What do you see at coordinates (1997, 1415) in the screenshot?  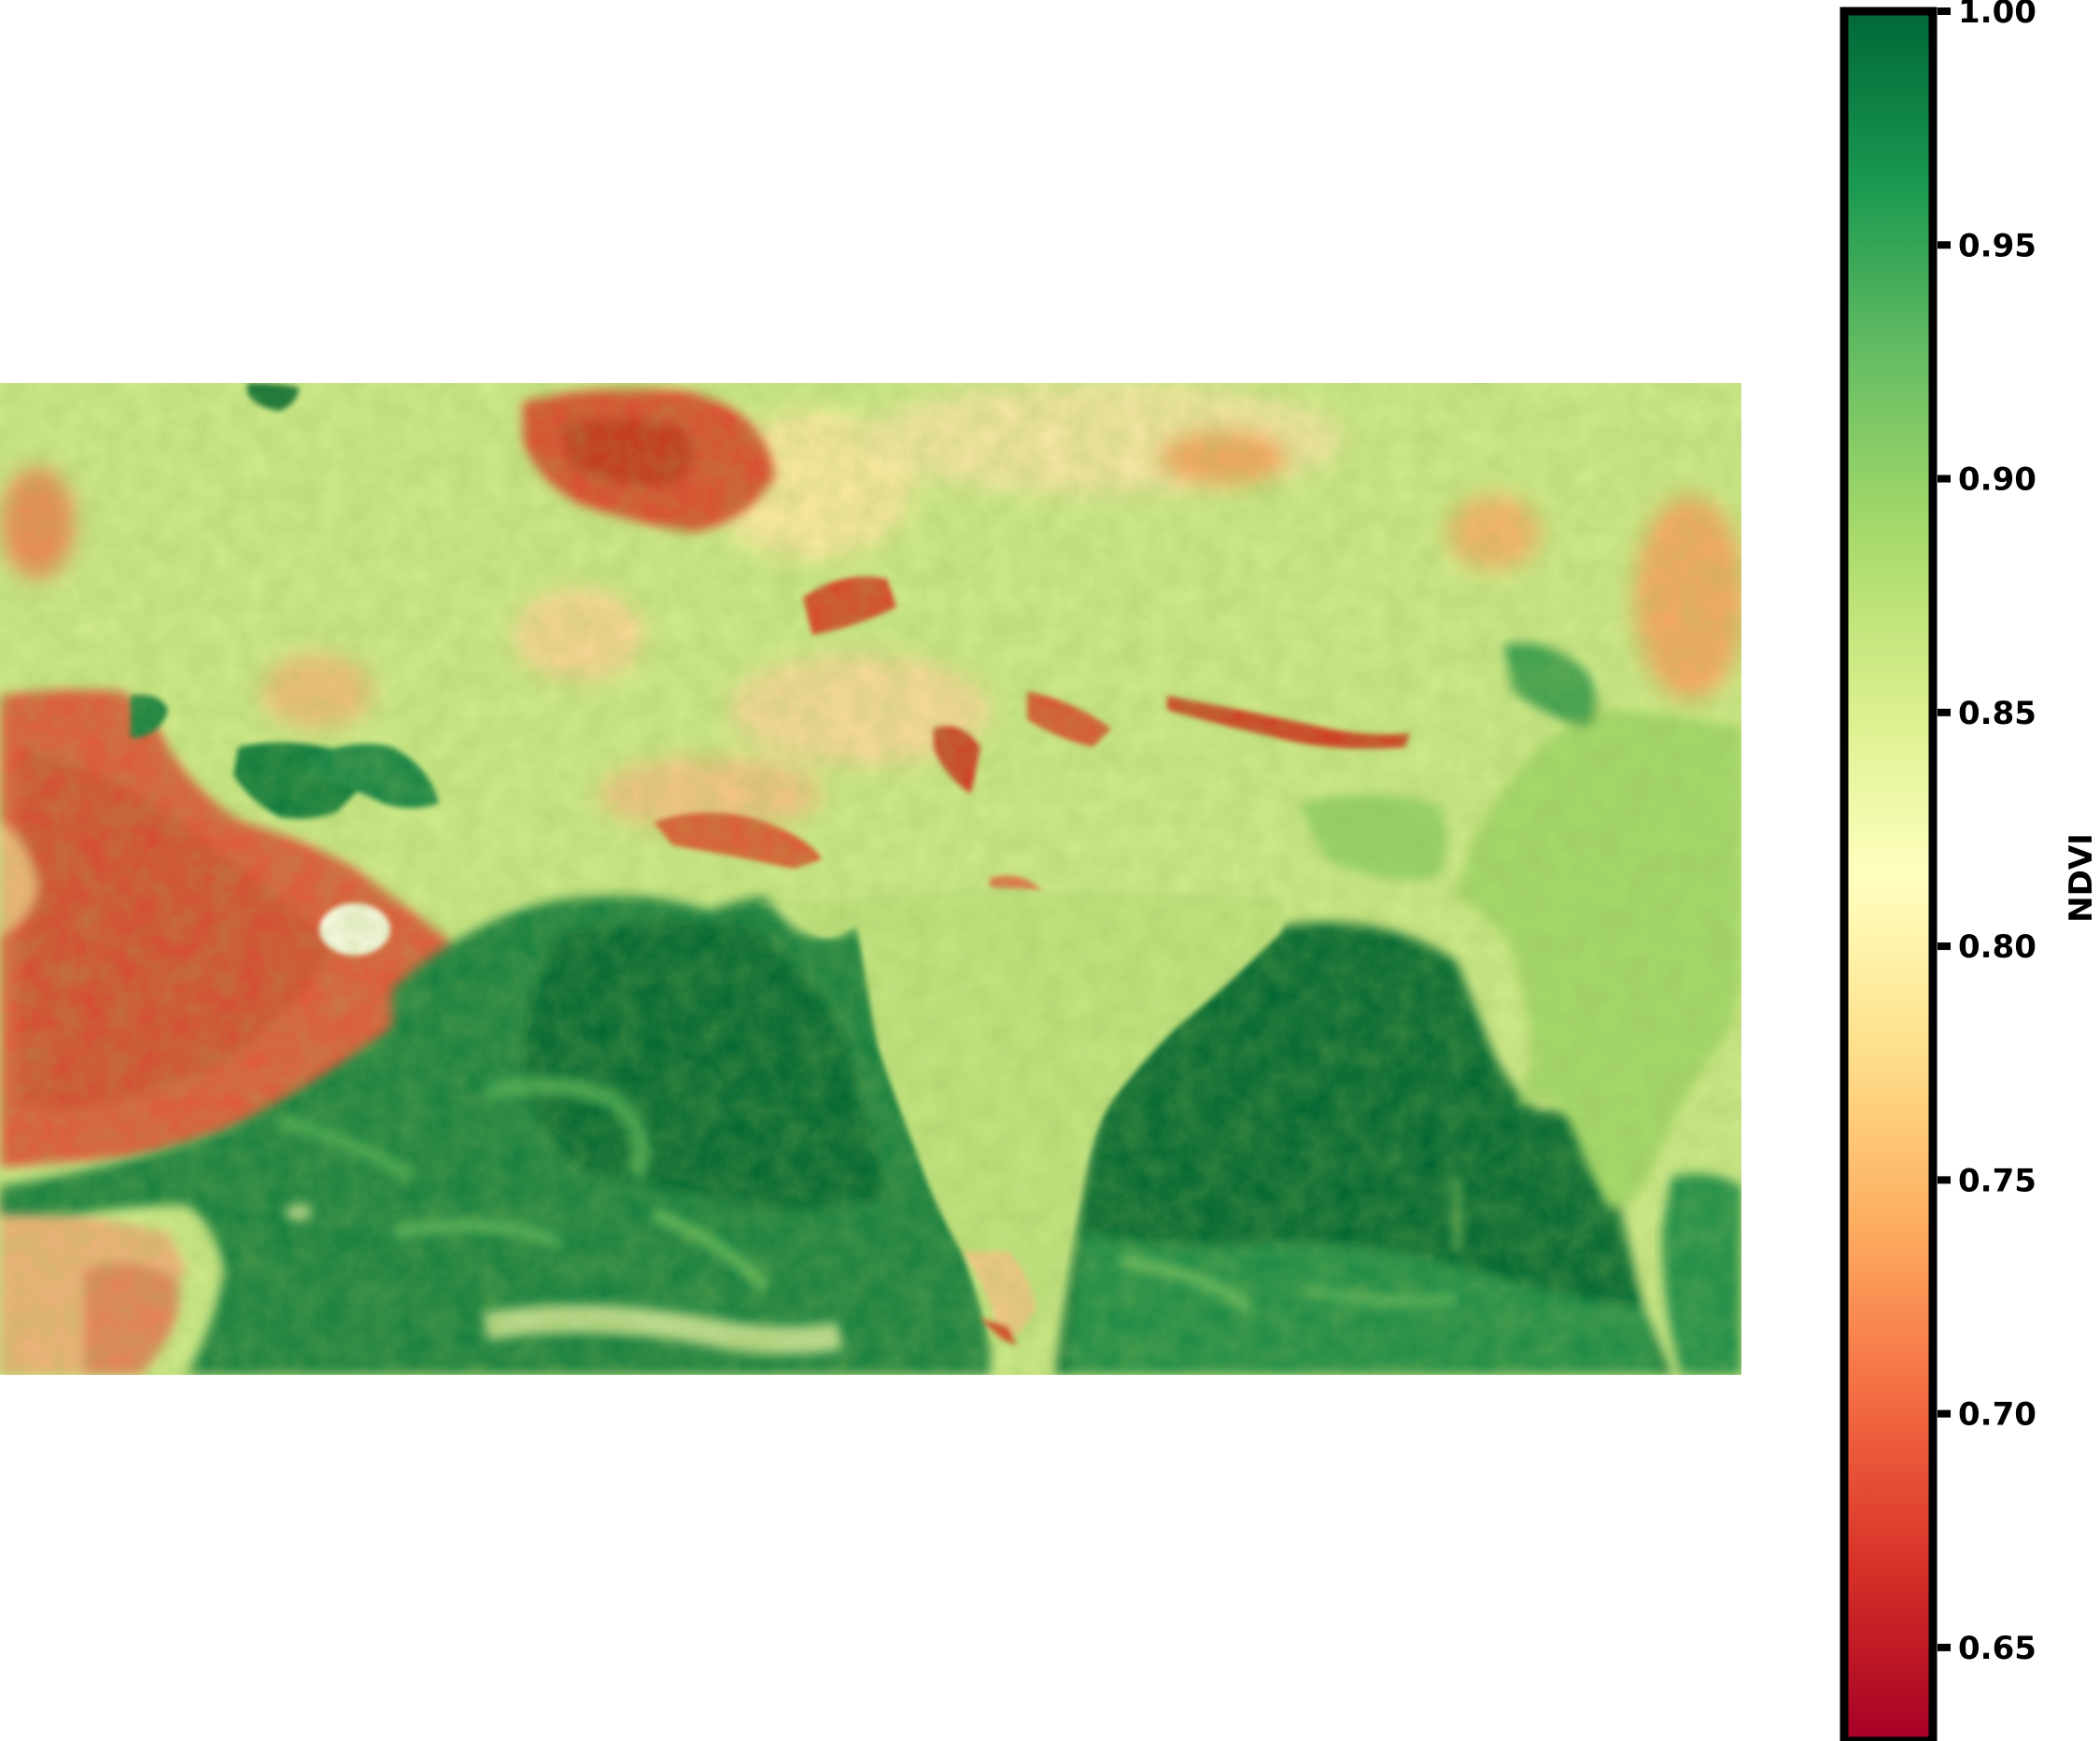 I see `colorbar-tick-label: 0.70` at bounding box center [1997, 1415].